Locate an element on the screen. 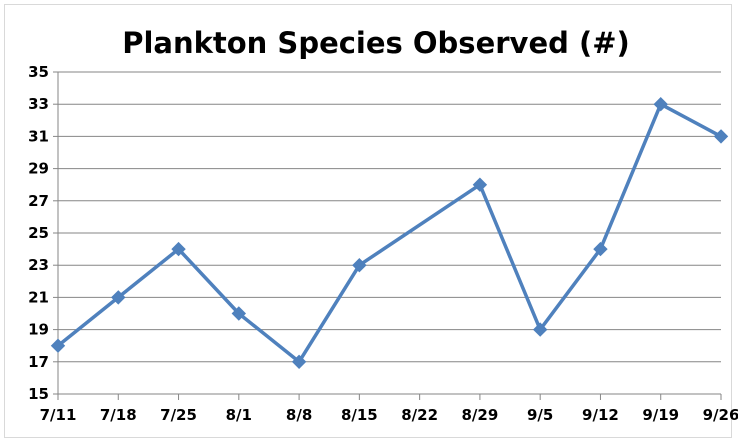 This screenshot has width=738, height=444. y-tick-label: 25 is located at coordinates (38, 233).